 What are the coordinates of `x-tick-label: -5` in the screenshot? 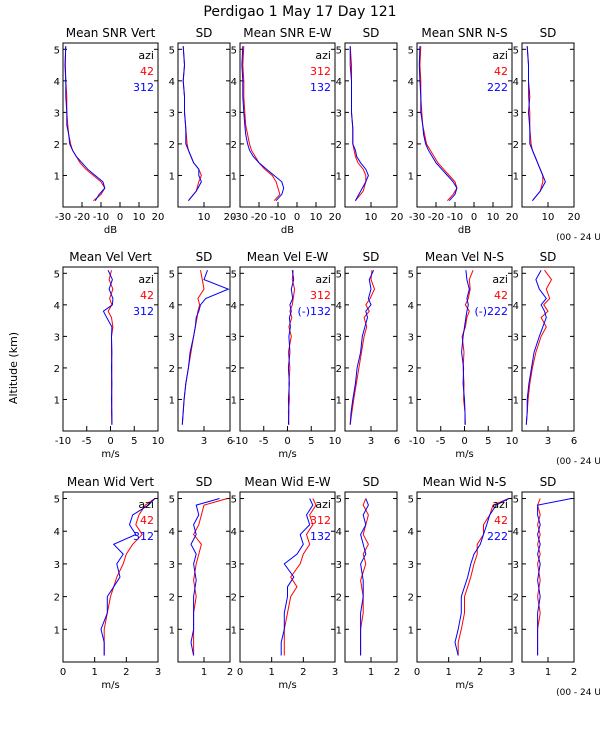 It's located at (264, 441).